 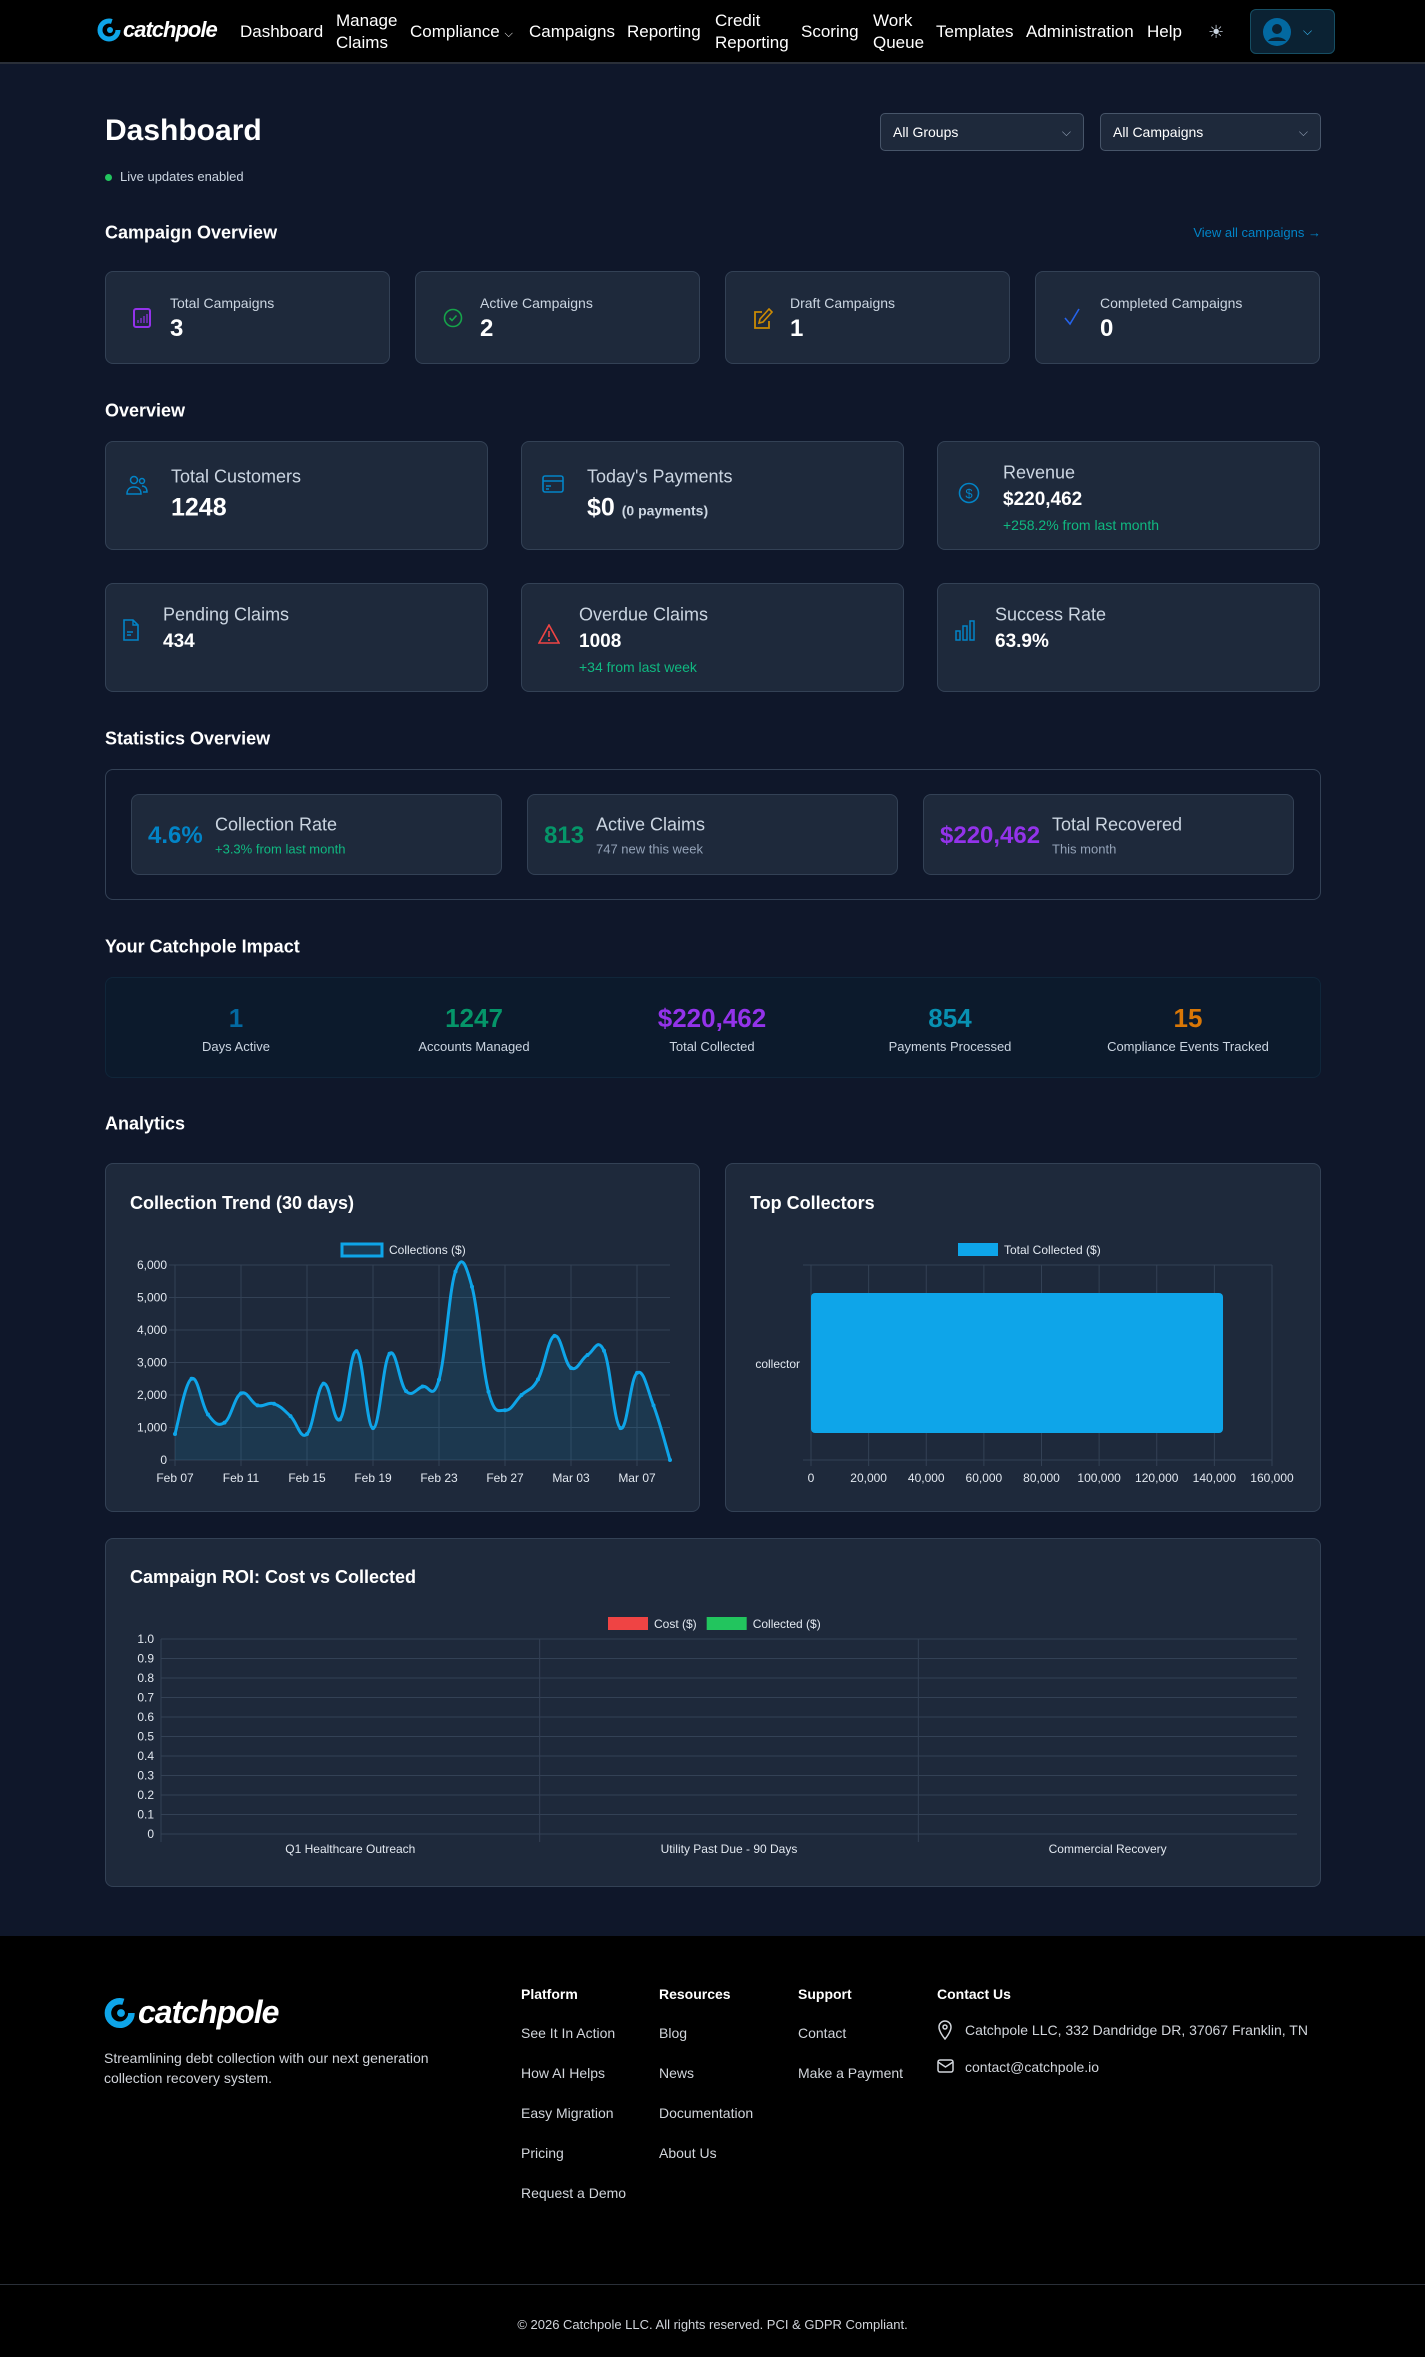 I want to click on footer-link: Documentation, so click(x=706, y=2113).